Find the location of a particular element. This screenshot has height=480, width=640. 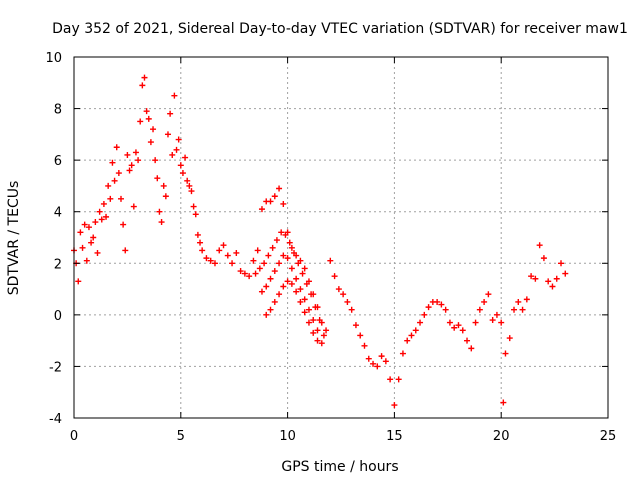

x-tick-label: 15 is located at coordinates (394, 436).